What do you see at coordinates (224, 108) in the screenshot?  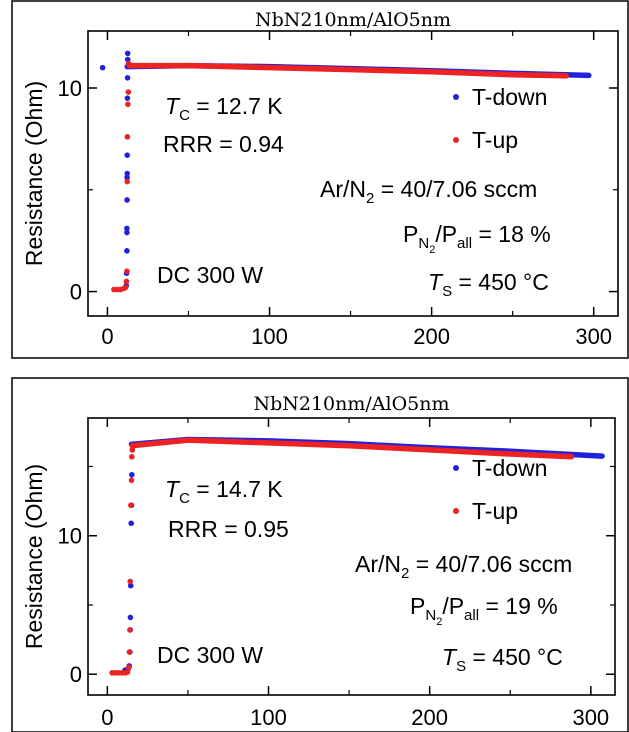 I see `annotation-tc: TC = 12.7 K` at bounding box center [224, 108].